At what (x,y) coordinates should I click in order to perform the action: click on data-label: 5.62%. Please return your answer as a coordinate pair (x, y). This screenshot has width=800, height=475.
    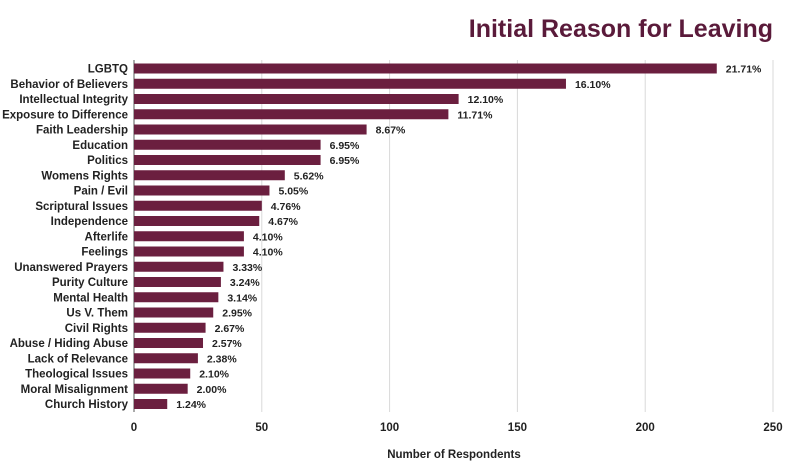
    Looking at the image, I should click on (309, 176).